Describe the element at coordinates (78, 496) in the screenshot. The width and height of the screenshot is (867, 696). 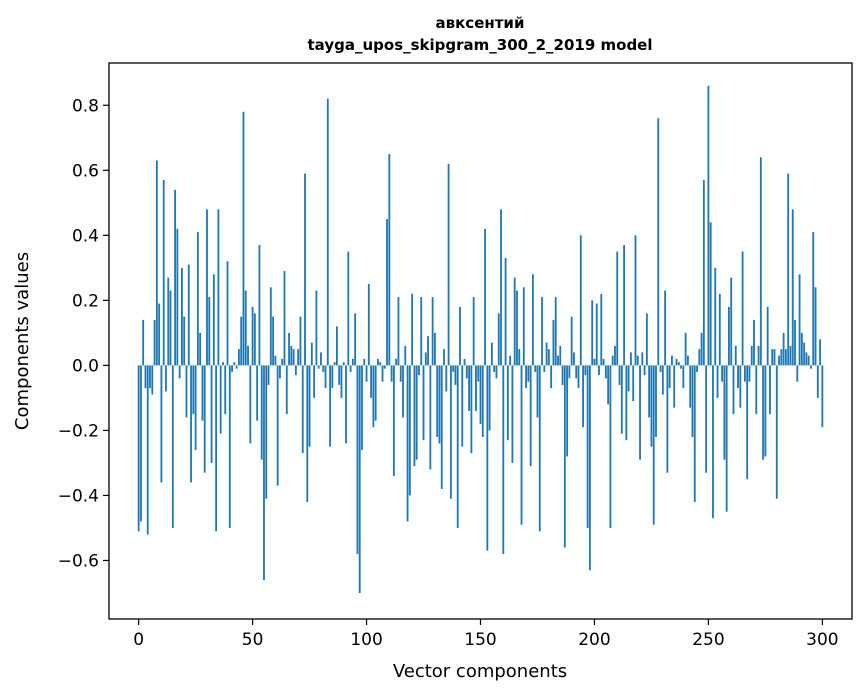
I see `y-tick-label: −0.4` at that location.